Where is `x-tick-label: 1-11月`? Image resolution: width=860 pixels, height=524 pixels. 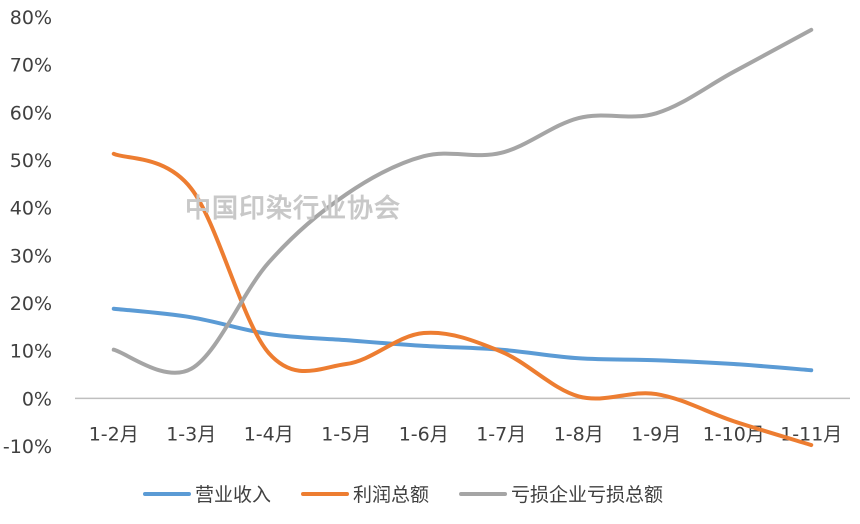 x-tick-label: 1-11月 is located at coordinates (811, 434).